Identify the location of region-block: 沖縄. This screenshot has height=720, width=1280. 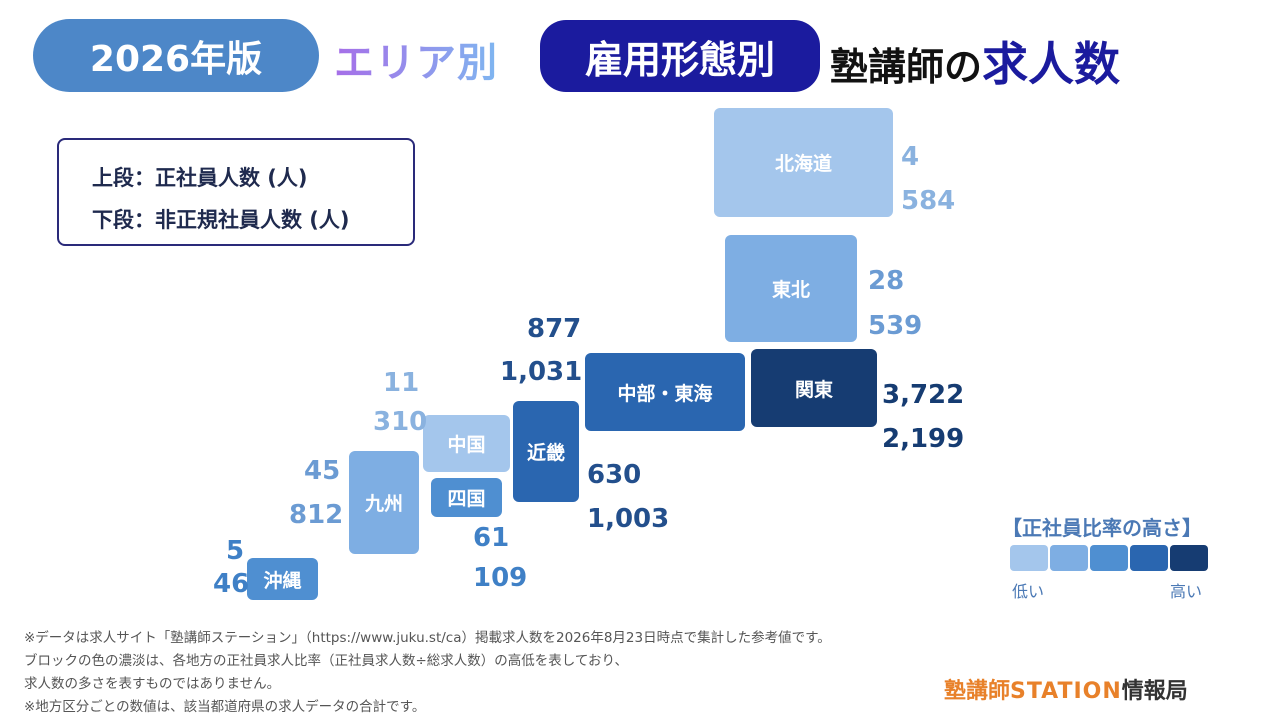
(282, 579).